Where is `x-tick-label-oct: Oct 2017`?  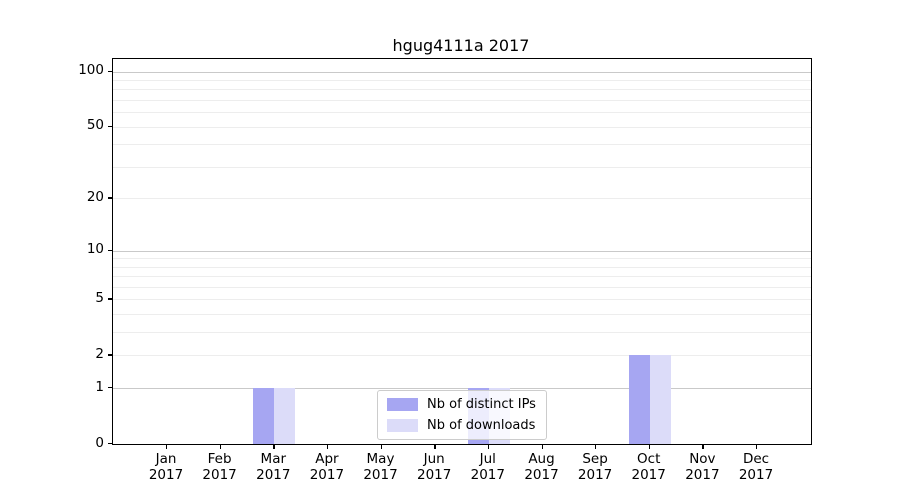
x-tick-label-oct: Oct 2017 is located at coordinates (648, 467).